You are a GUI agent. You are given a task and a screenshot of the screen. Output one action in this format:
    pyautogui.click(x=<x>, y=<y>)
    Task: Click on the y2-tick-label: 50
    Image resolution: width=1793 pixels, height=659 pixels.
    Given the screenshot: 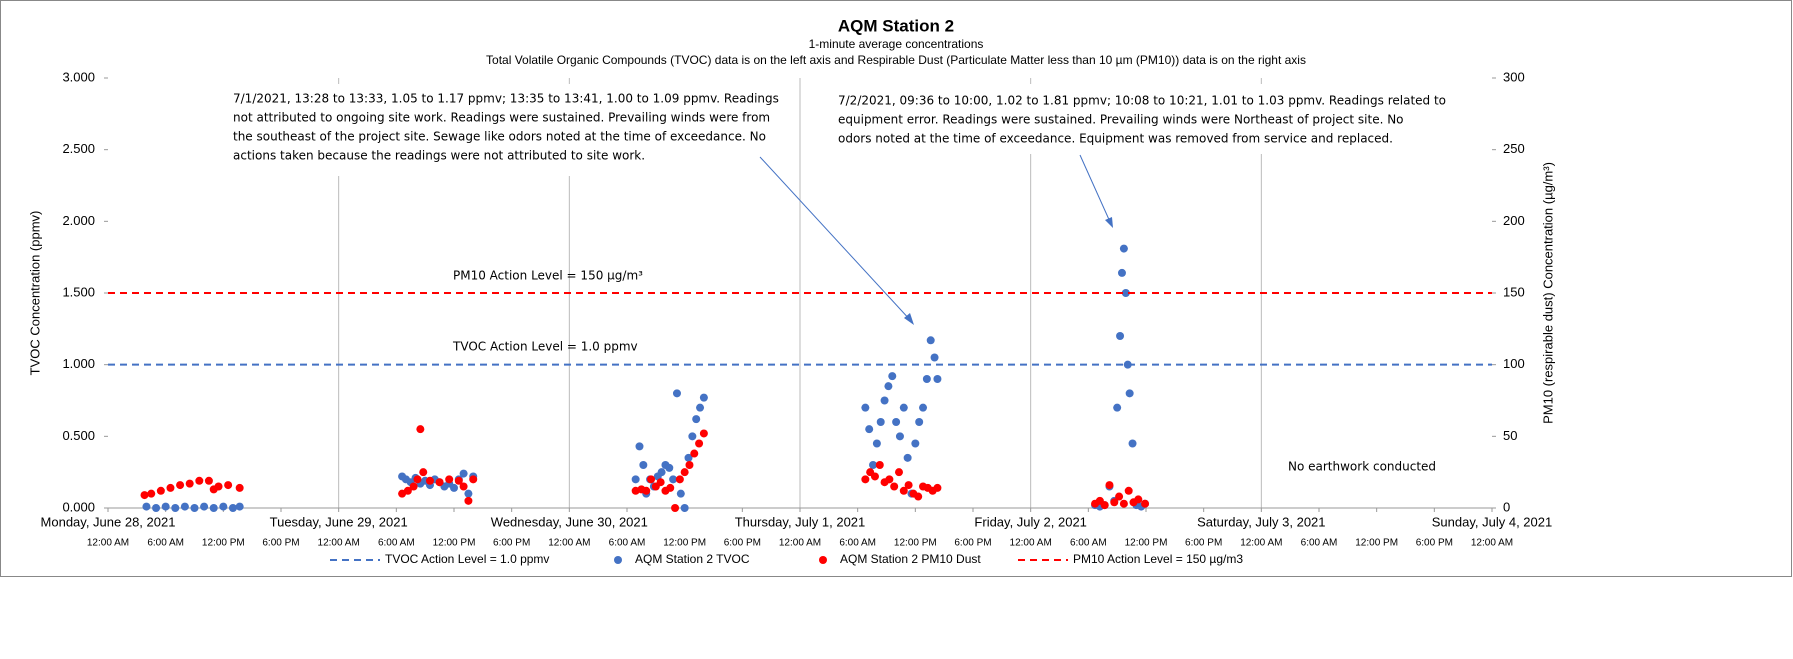 What is the action you would take?
    pyautogui.click(x=1510, y=435)
    